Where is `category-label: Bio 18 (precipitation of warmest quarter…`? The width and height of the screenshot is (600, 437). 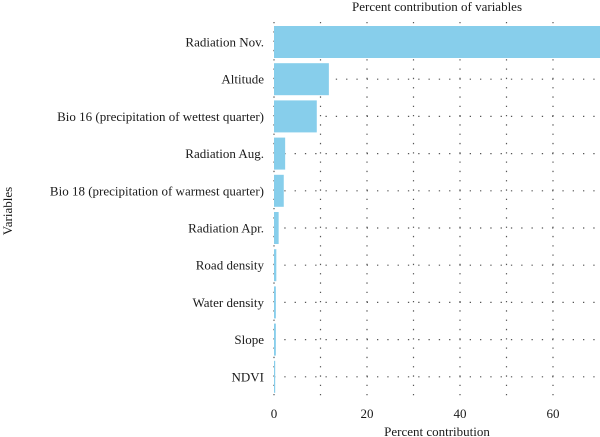
category-label: Bio 18 (precipitation of warmest quarter… is located at coordinates (157, 190).